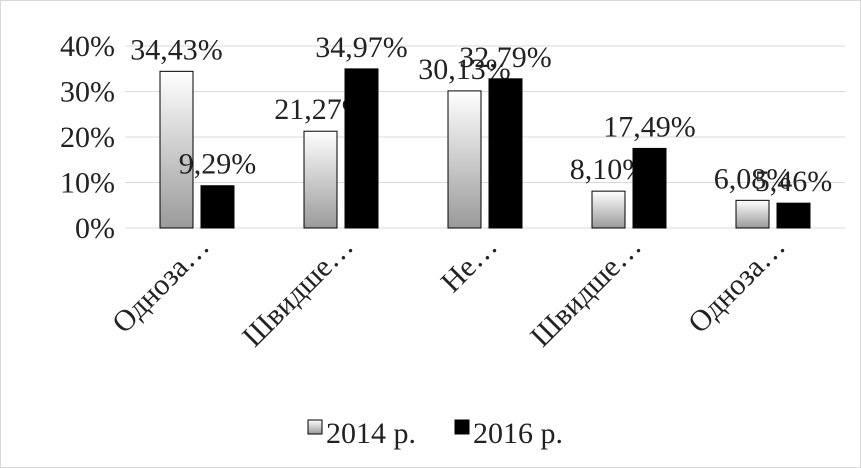 This screenshot has width=861, height=468. What do you see at coordinates (87, 137) in the screenshot?
I see `y-tick-label: 20%` at bounding box center [87, 137].